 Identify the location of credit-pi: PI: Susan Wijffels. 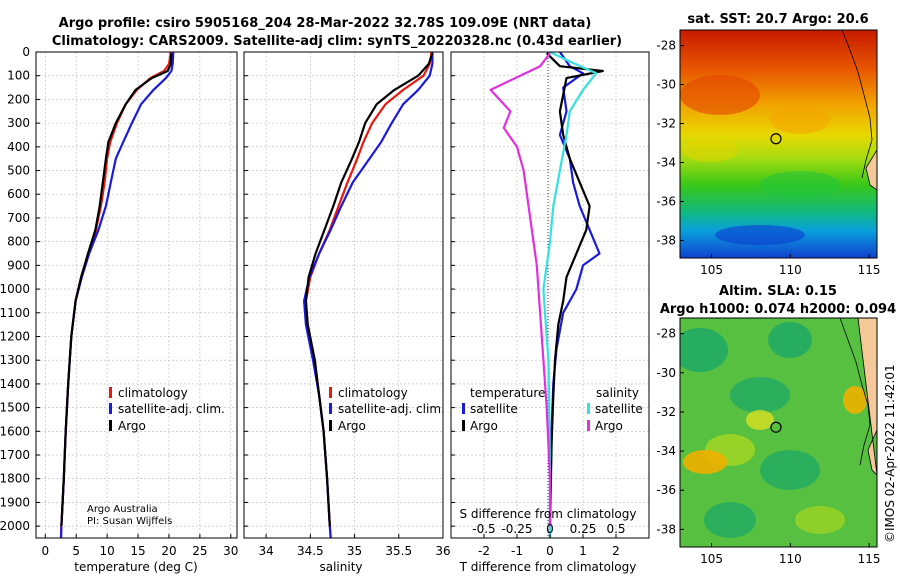
(129, 521).